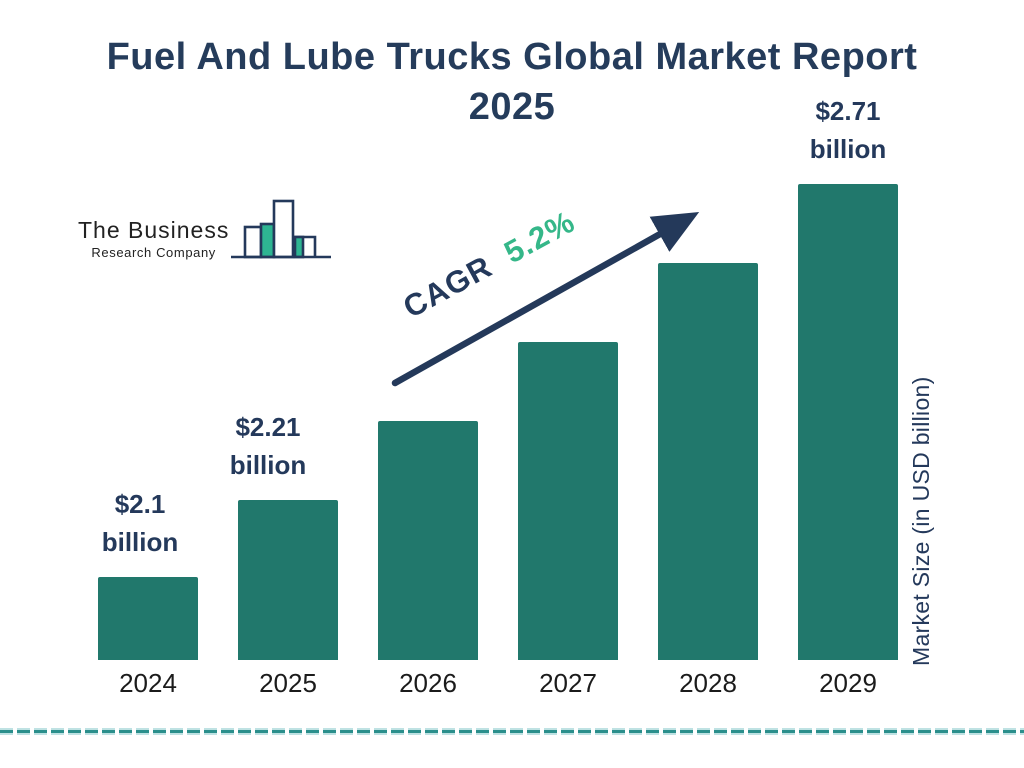  What do you see at coordinates (568, 683) in the screenshot?
I see `x-axis-label-2027: 2027` at bounding box center [568, 683].